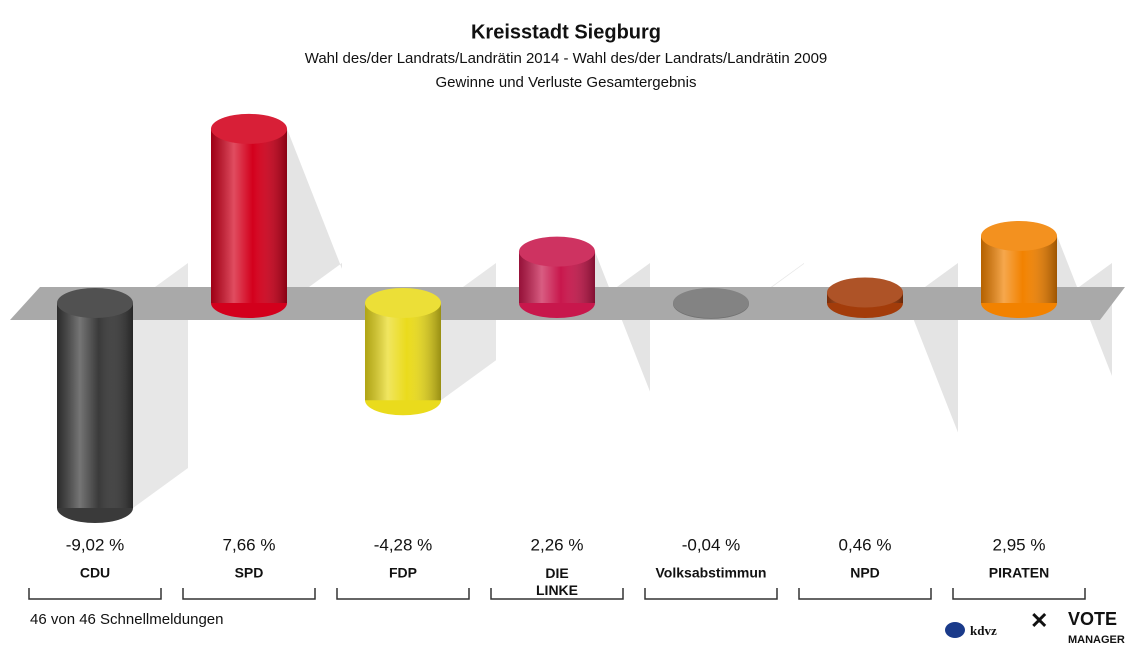 The height and width of the screenshot is (652, 1132). I want to click on value-label: -0,04 %, so click(711, 544).